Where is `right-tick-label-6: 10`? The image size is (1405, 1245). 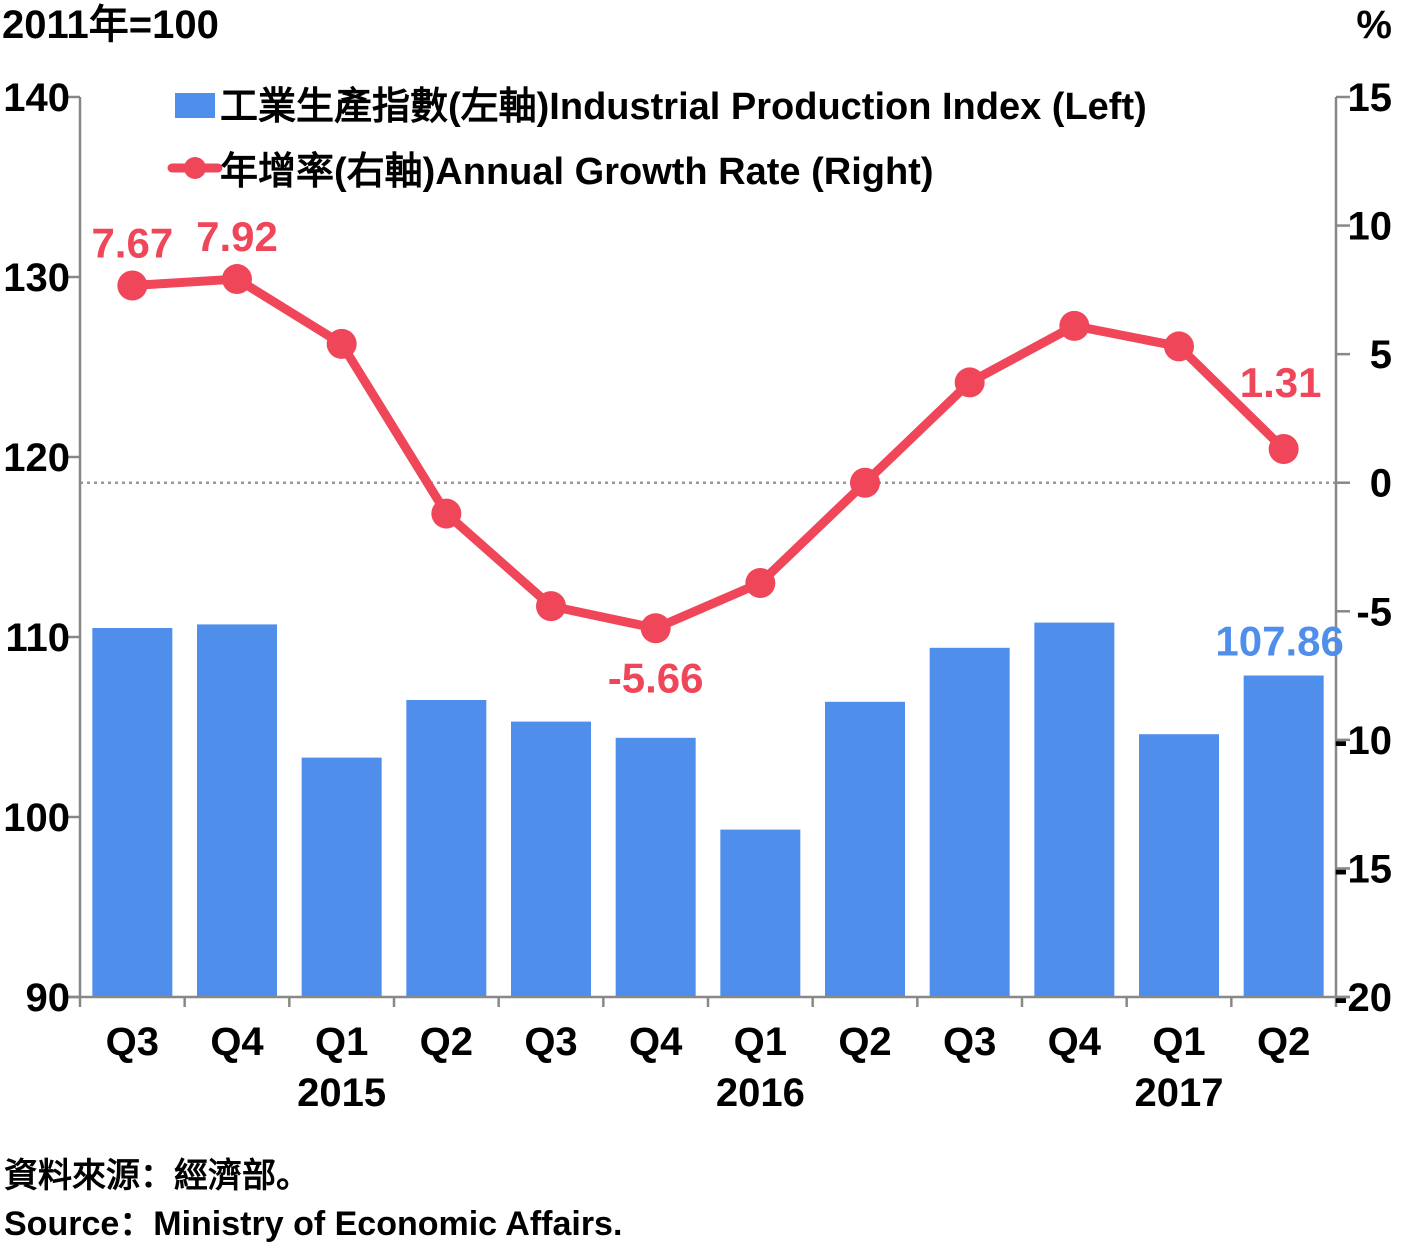 right-tick-label-6: 10 is located at coordinates (1370, 227).